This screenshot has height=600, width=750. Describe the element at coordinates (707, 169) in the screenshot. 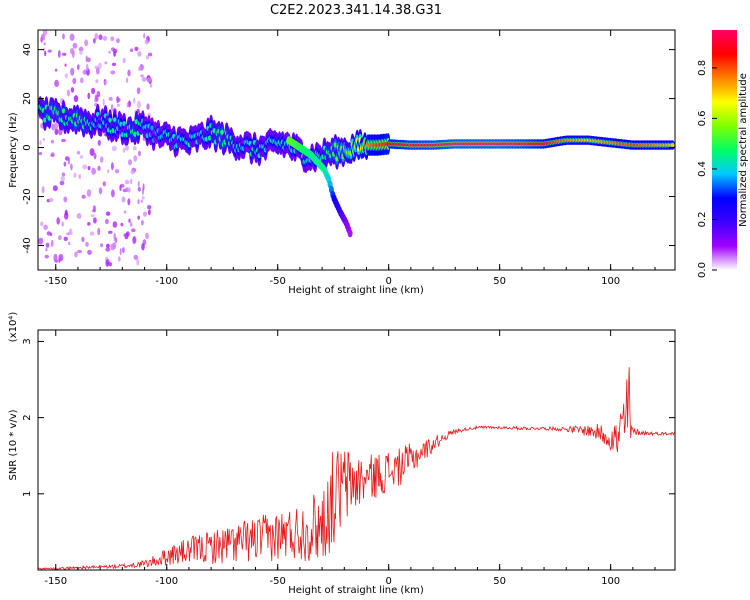

I see `colorbar-ticks: 0.0 0.2 0.4 0.6 0.8` at that location.